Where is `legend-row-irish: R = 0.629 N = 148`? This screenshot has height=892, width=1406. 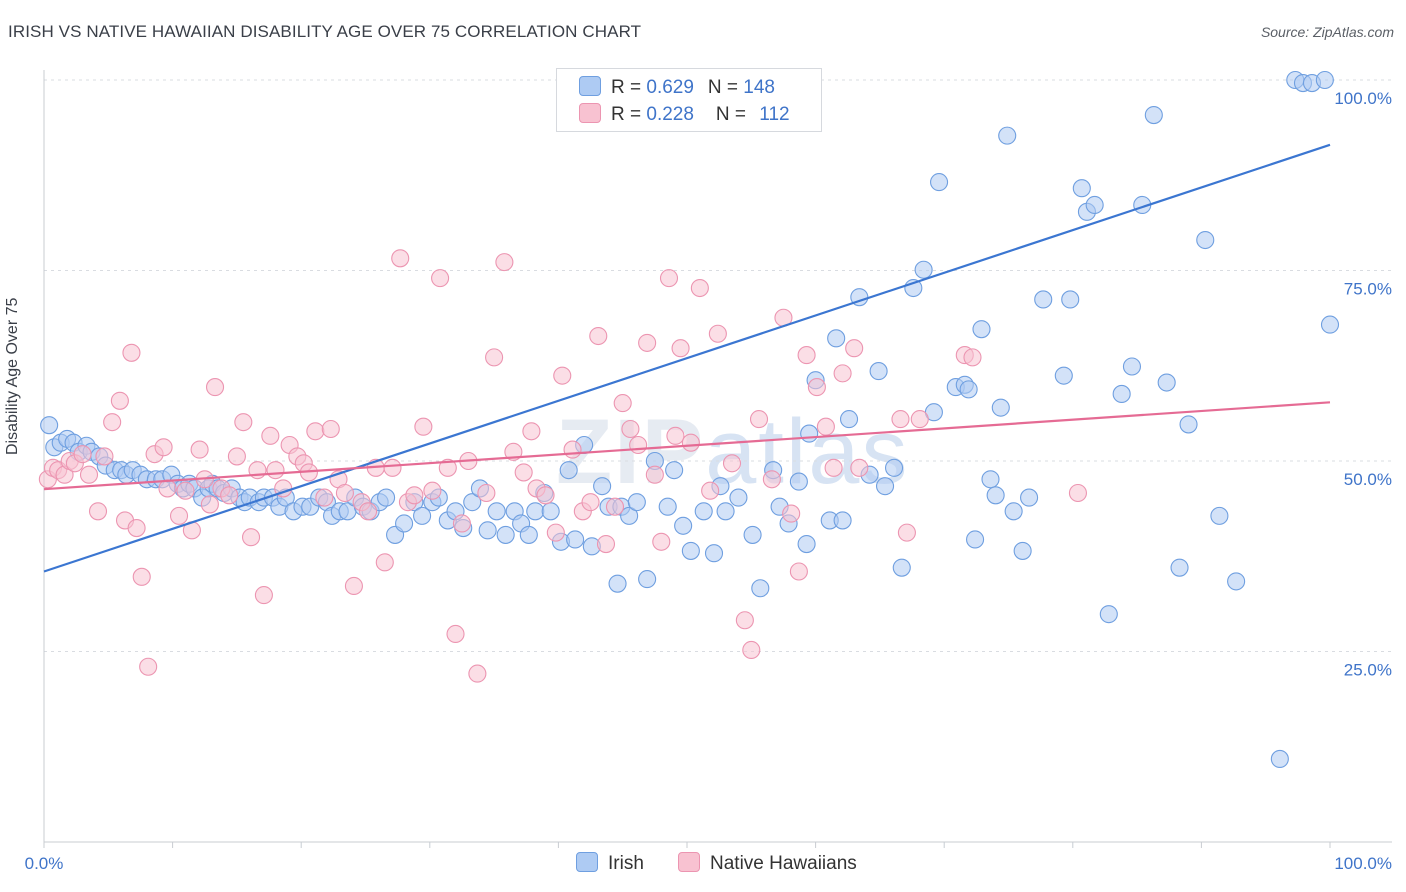 legend-row-irish: R = 0.629 N = 148 is located at coordinates (677, 88).